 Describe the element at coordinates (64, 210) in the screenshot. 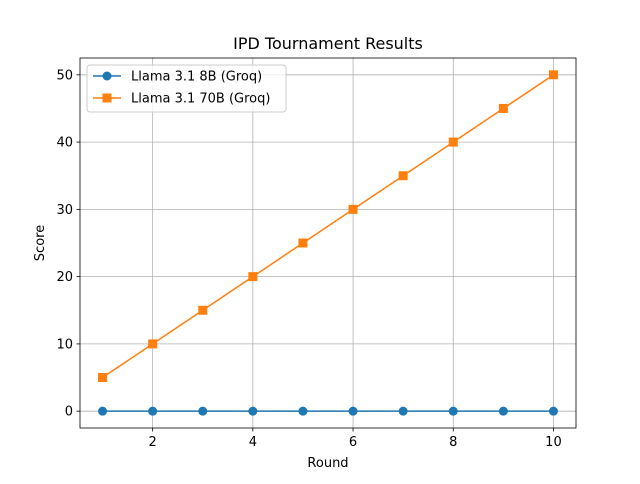

I see `y-tick-label: 30` at that location.